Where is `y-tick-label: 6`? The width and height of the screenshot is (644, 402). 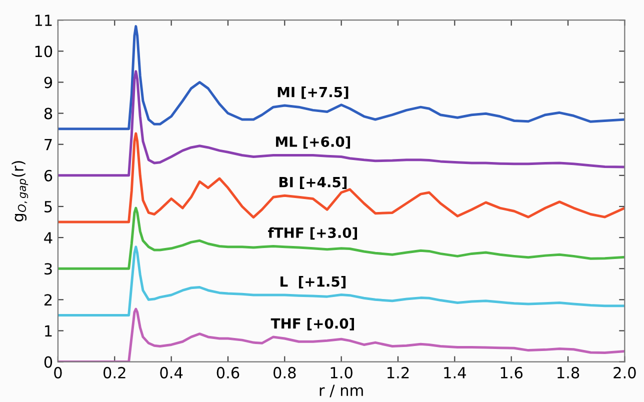 y-tick-label: 6 is located at coordinates (48, 176).